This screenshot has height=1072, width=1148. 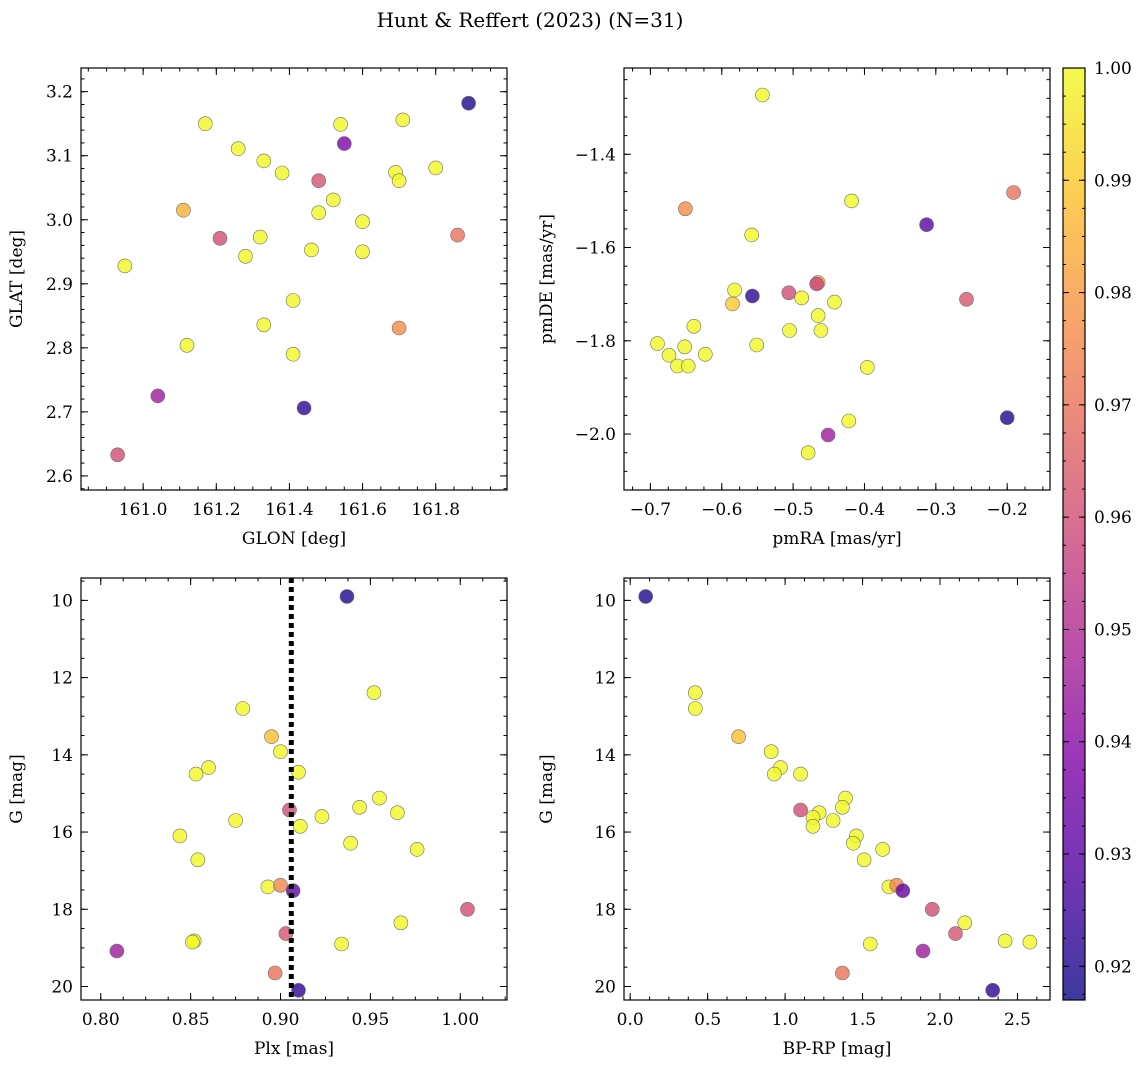 I want to click on x-tick-label: 1.0, so click(x=785, y=1020).